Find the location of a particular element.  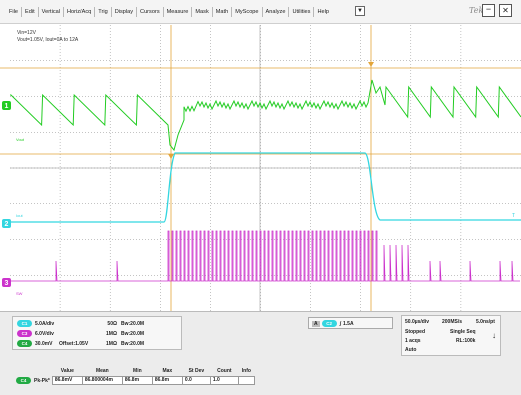

minimize-button: − is located at coordinates (488, 10).